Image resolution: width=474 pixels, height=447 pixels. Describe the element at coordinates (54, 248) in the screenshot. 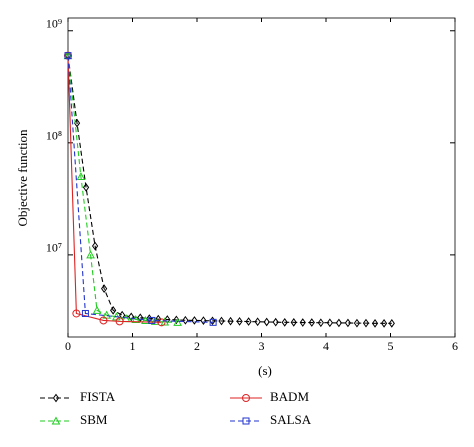

I see `y-tick-label: 10⁷` at that location.